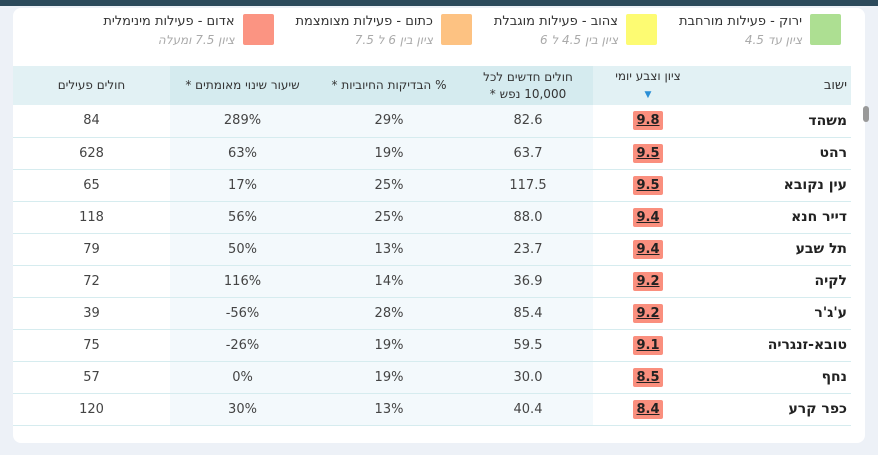  What do you see at coordinates (528, 153) in the screenshot?
I see `new-cases-cell: 63.7` at bounding box center [528, 153].